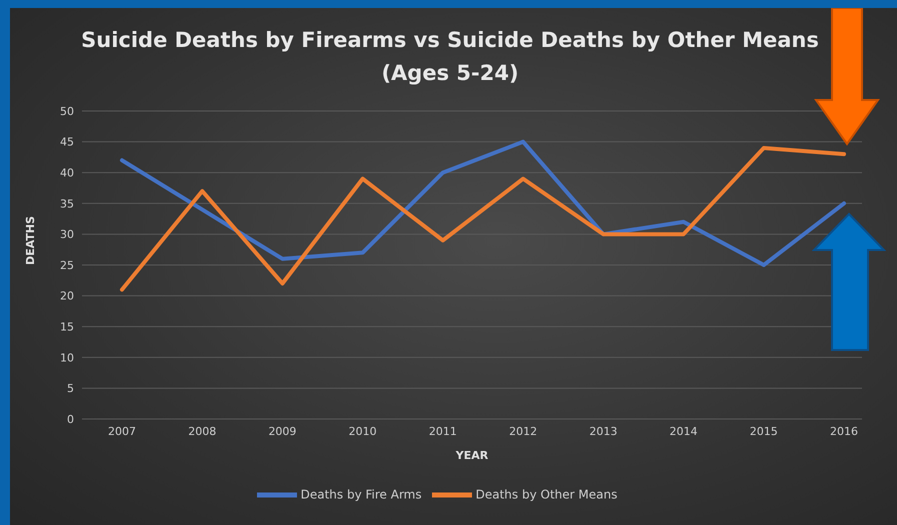 The width and height of the screenshot is (897, 525). What do you see at coordinates (361, 494) in the screenshot?
I see `legend-label: Deaths by Fire Arms` at bounding box center [361, 494].